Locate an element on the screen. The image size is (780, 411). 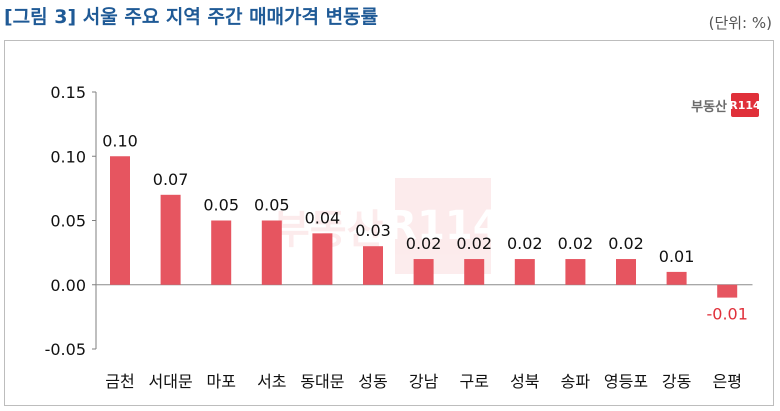
y-tick-label: -0.05 is located at coordinates (65, 349).